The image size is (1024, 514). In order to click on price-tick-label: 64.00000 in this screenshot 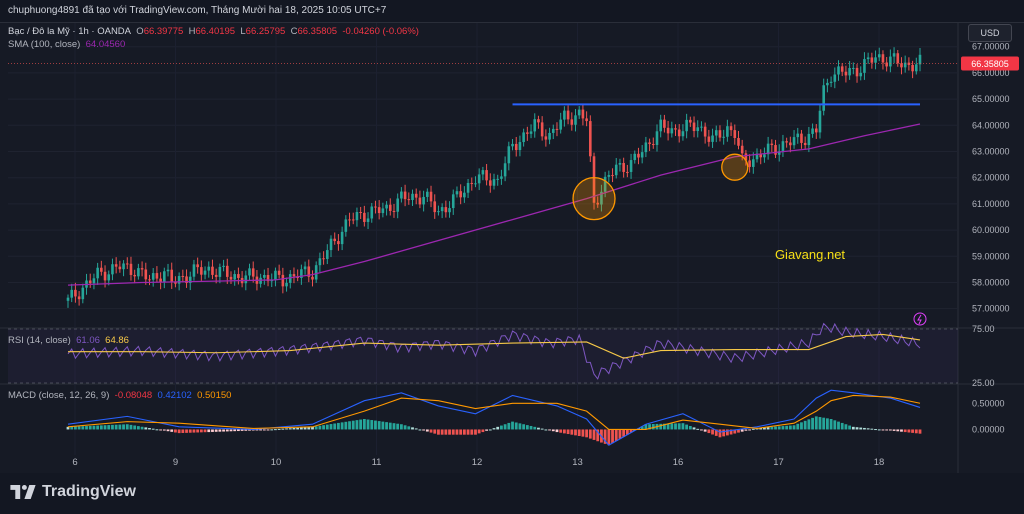, I will do `click(991, 125)`.